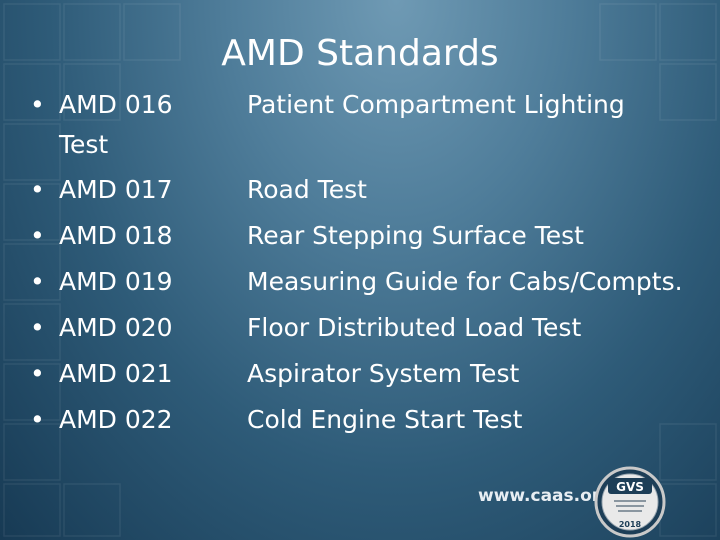 The image size is (720, 540). What do you see at coordinates (415, 235) in the screenshot?
I see `standard-description: Rear Stepping Surface Test` at bounding box center [415, 235].